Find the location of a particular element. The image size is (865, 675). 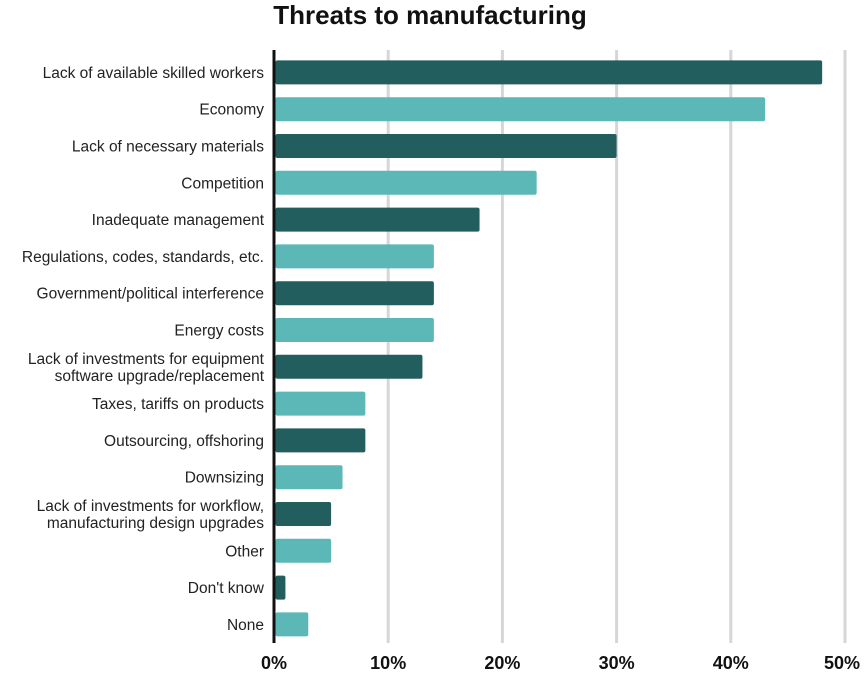

x-tick-label: 20% is located at coordinates (502, 663).